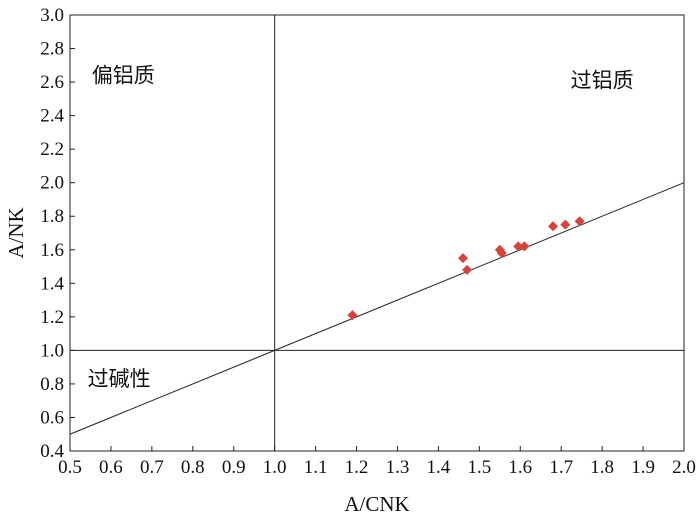 The width and height of the screenshot is (700, 516). I want to click on y-tick-label: 1.8, so click(52, 216).